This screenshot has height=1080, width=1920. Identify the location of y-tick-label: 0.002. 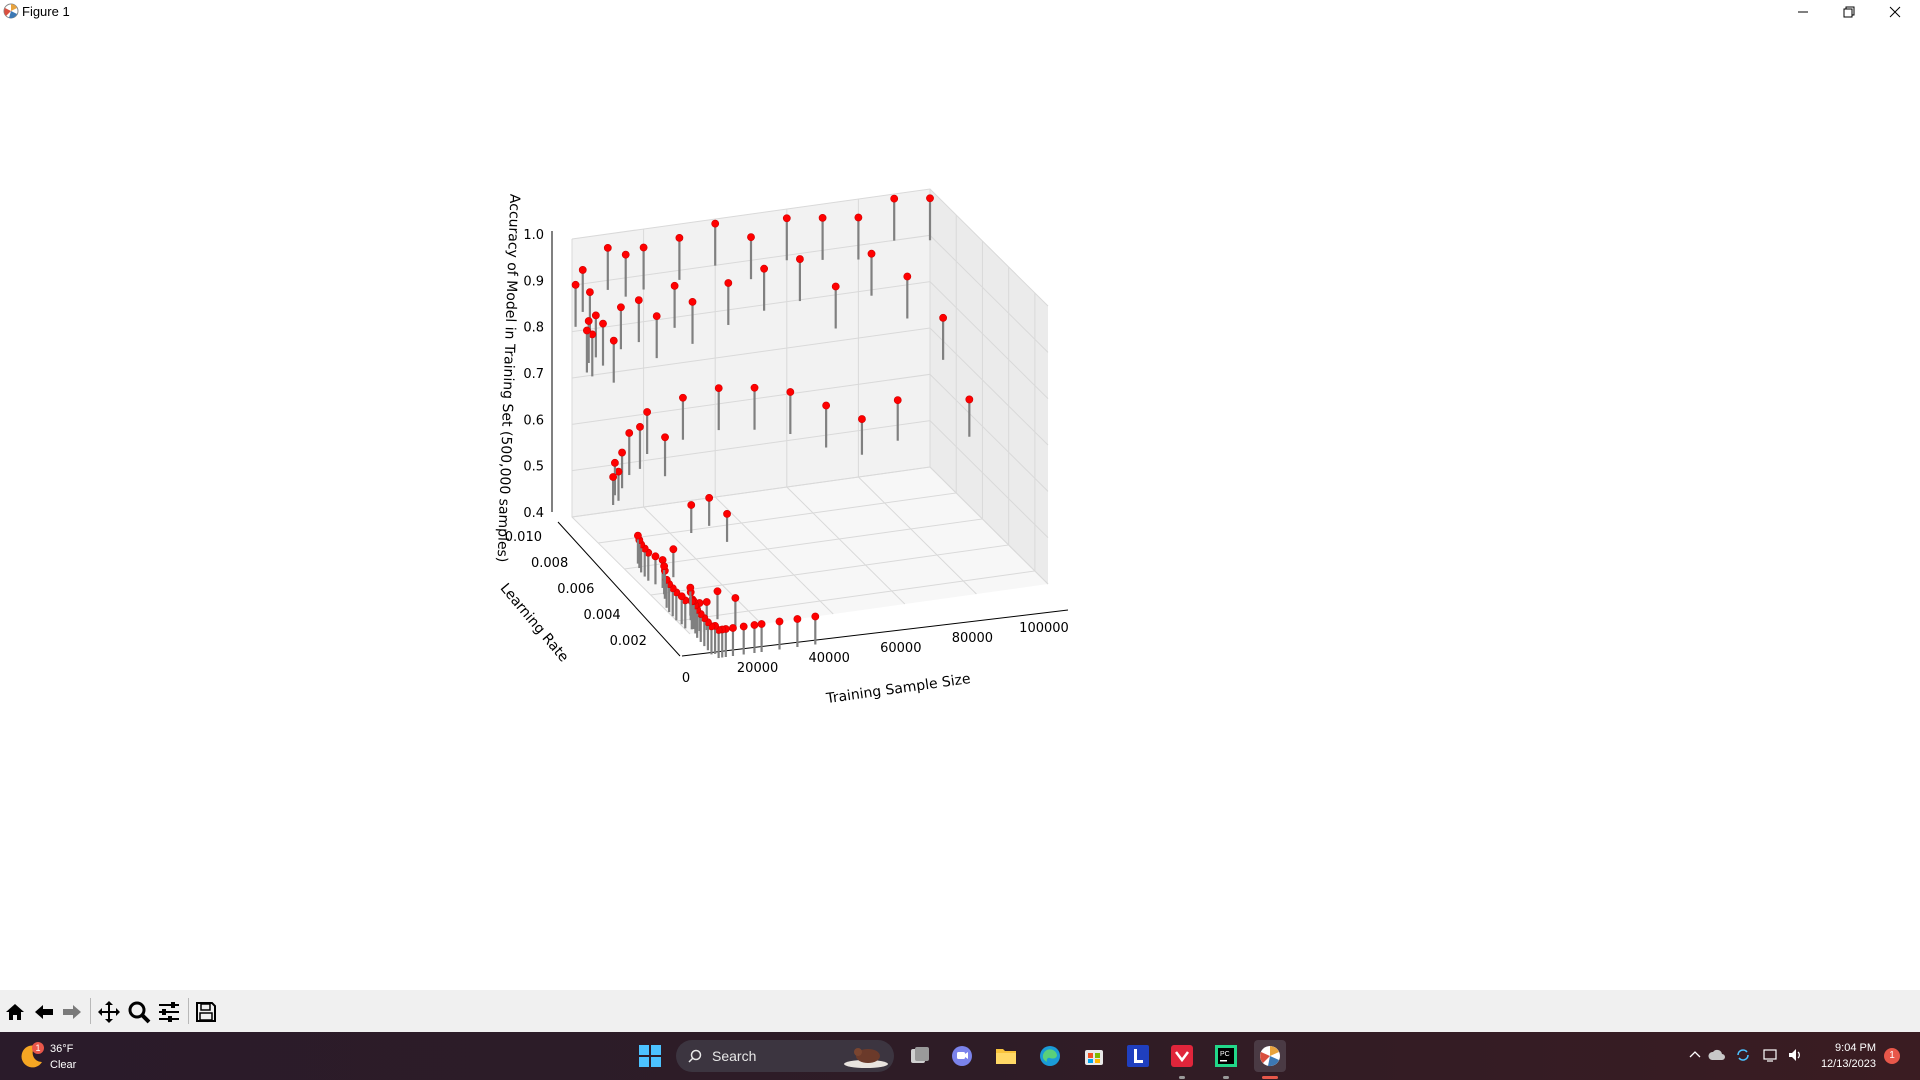
(628, 641).